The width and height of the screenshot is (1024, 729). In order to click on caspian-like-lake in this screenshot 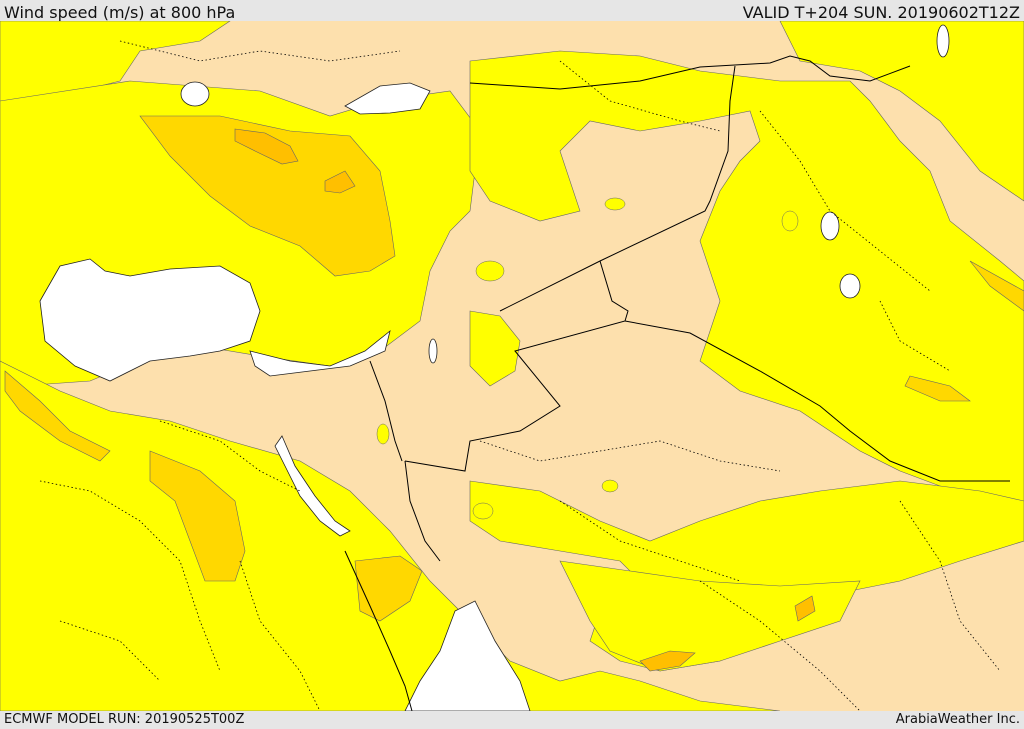, I will do `click(150, 320)`.